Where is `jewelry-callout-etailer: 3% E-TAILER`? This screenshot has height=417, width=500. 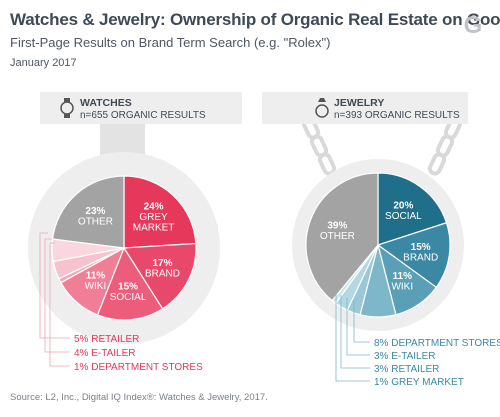 jewelry-callout-etailer: 3% E-TAILER is located at coordinates (405, 356).